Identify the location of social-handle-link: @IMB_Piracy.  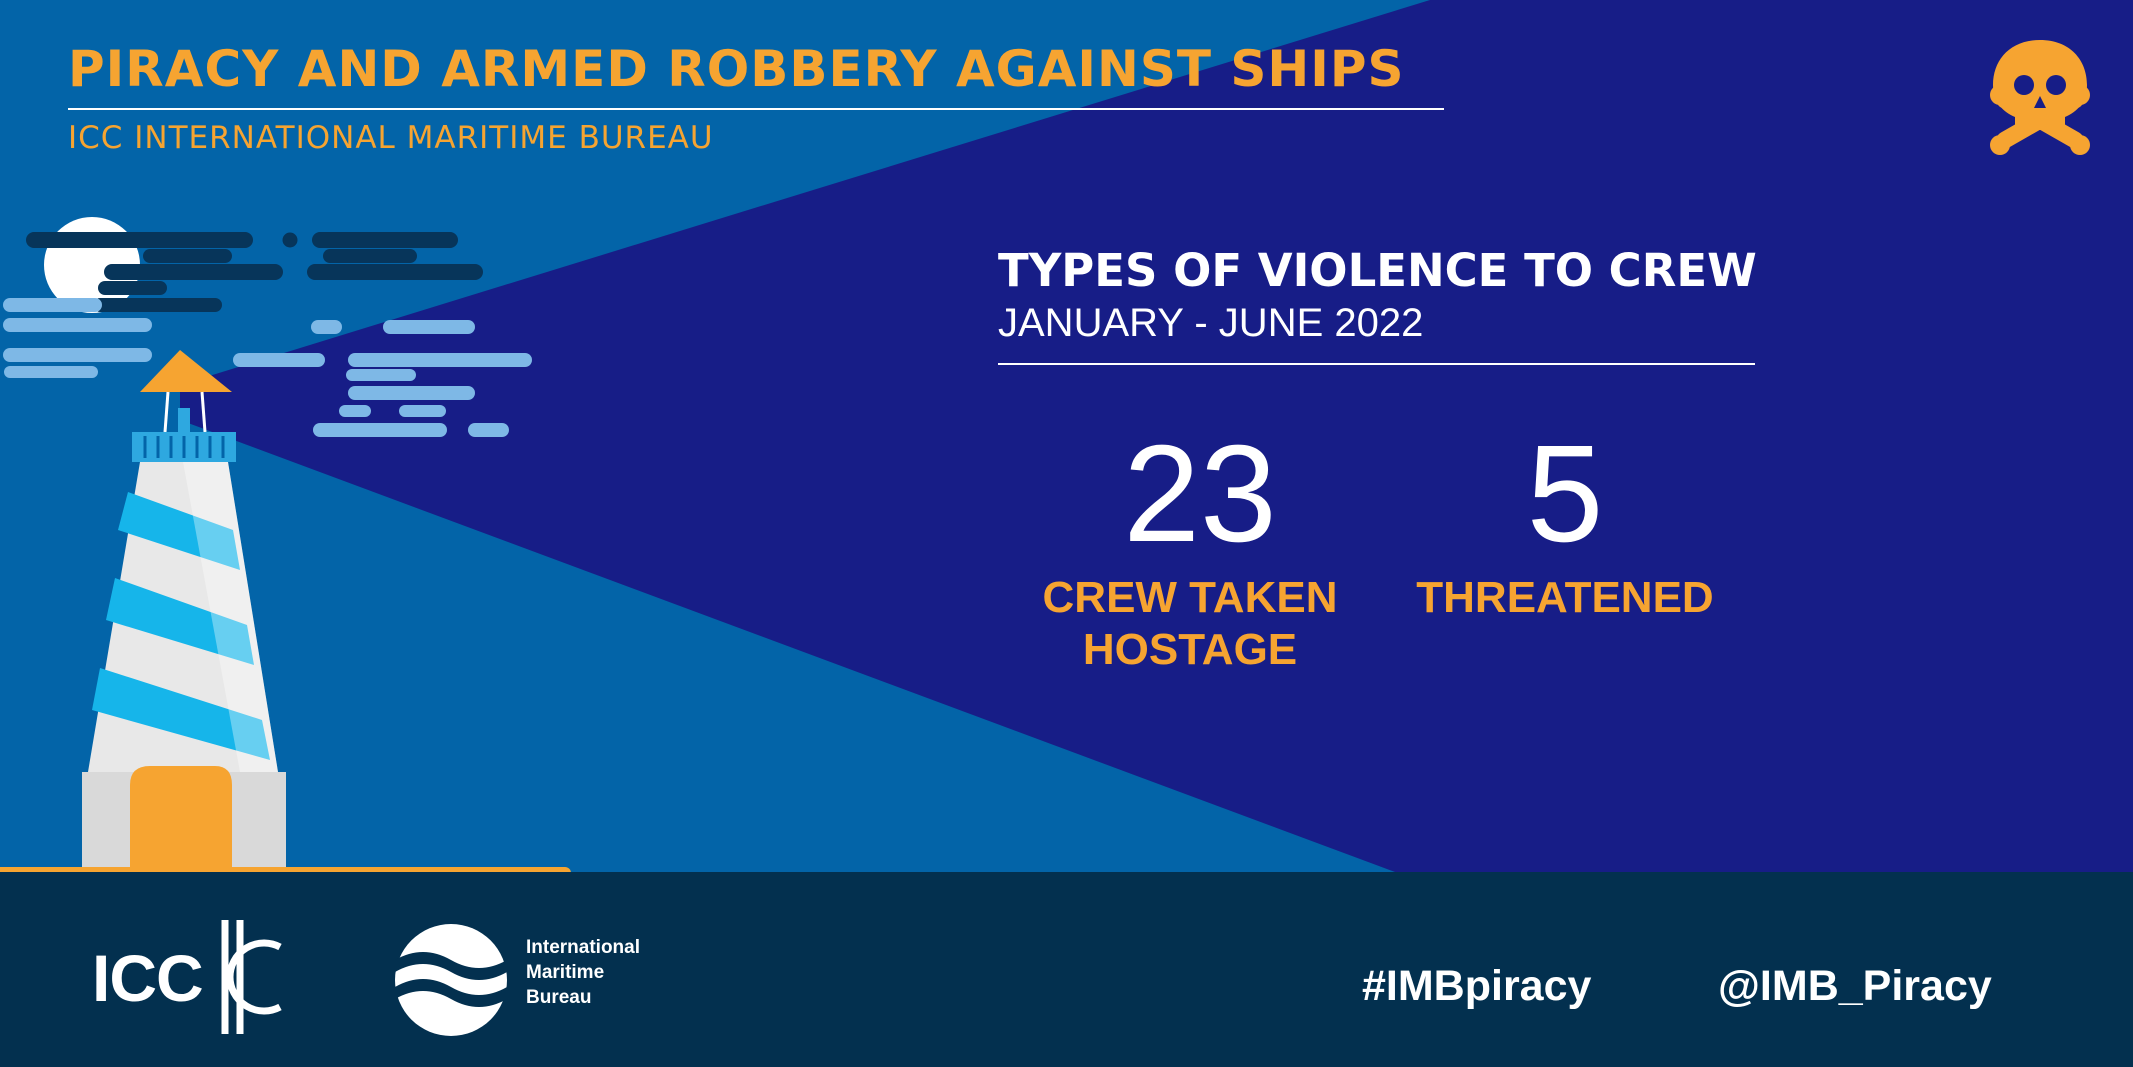
(1855, 986).